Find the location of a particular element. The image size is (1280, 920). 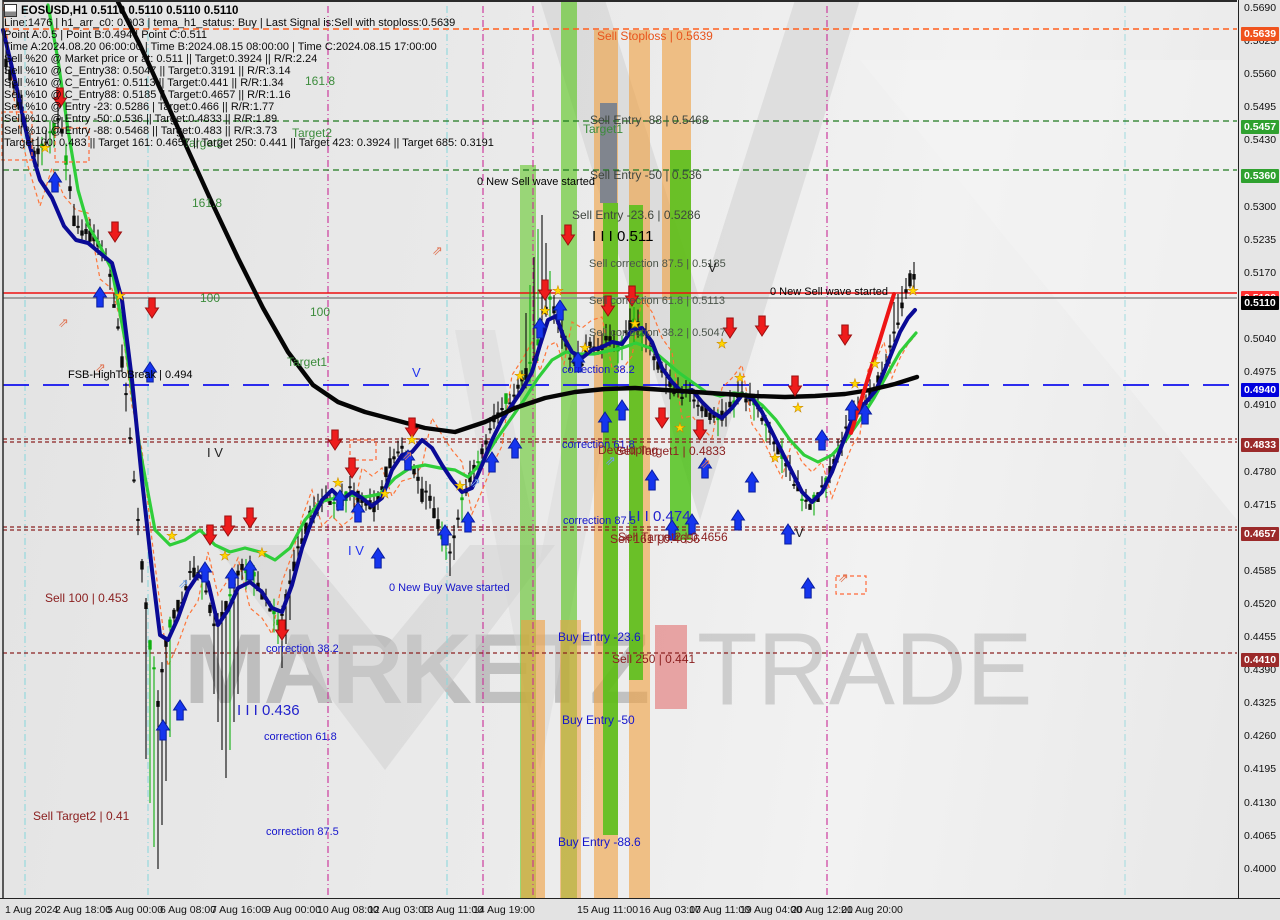

price-badge: 0.5360 is located at coordinates (1260, 176).